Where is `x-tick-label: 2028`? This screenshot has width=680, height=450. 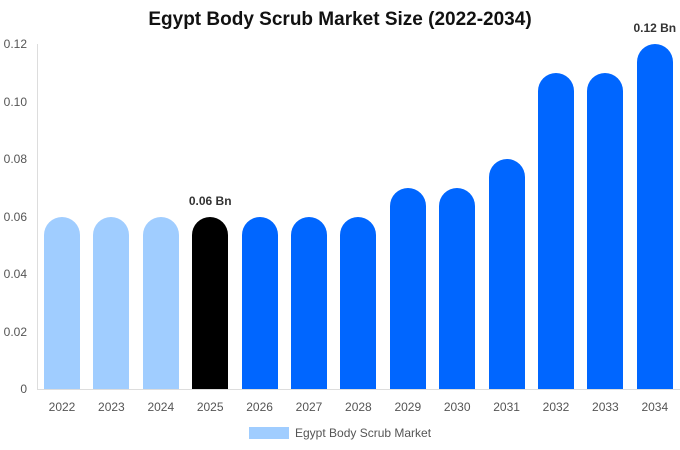 x-tick-label: 2028 is located at coordinates (358, 407).